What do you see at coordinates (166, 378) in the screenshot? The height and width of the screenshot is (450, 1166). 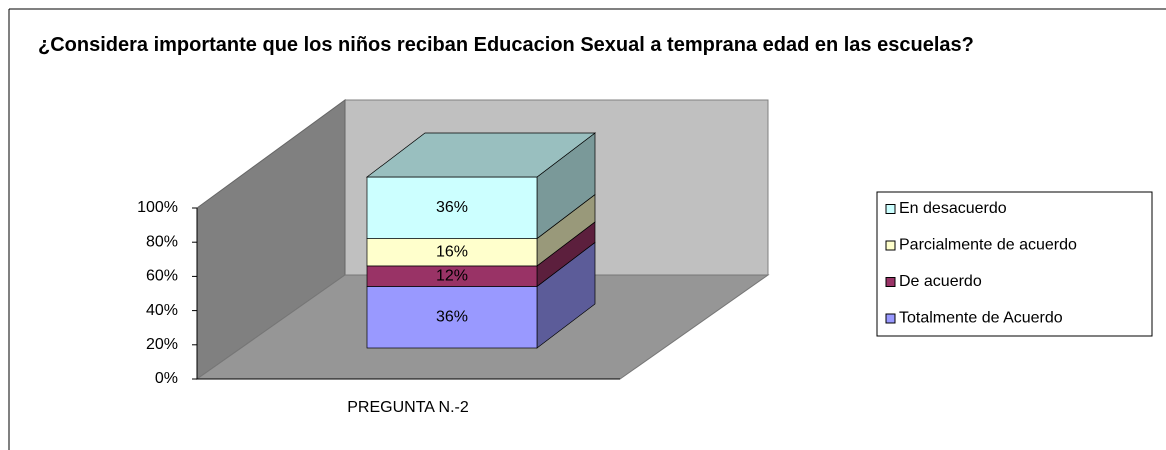 I see `y-tick-label: 0%` at bounding box center [166, 378].